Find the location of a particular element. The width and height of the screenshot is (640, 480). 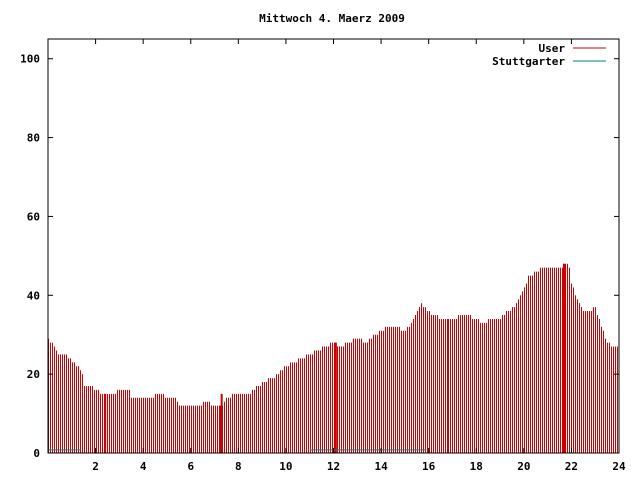

x-tick-label: 18 is located at coordinates (476, 466).